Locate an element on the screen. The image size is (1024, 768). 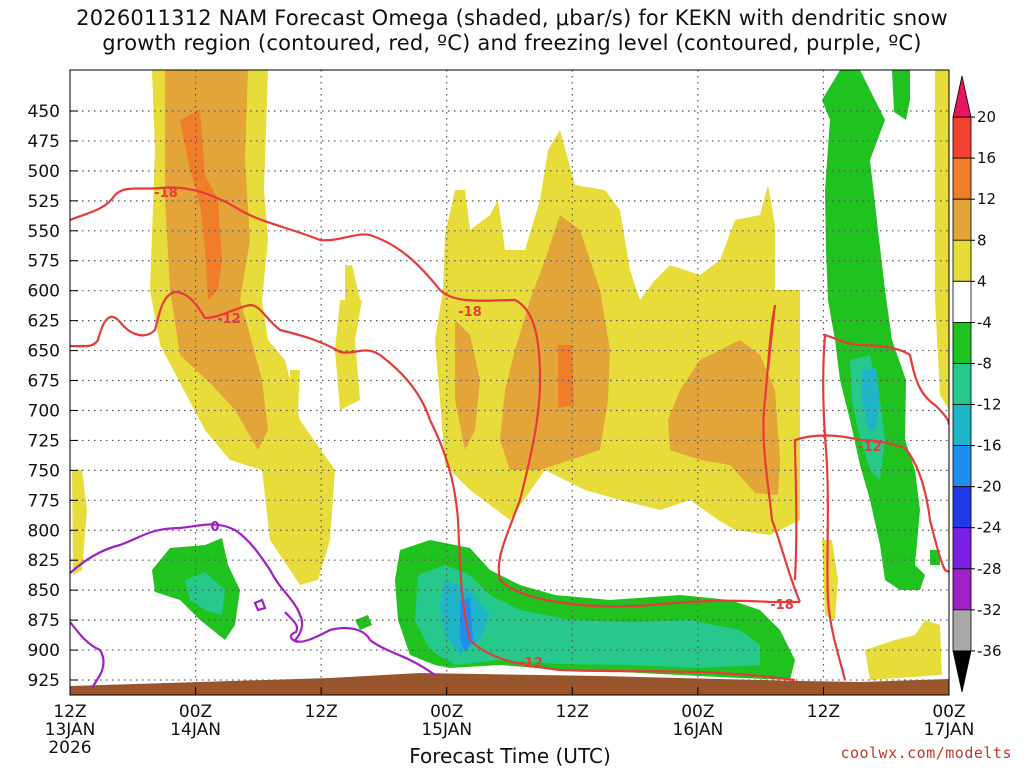
colorbar-label: -16 is located at coordinates (989, 446).